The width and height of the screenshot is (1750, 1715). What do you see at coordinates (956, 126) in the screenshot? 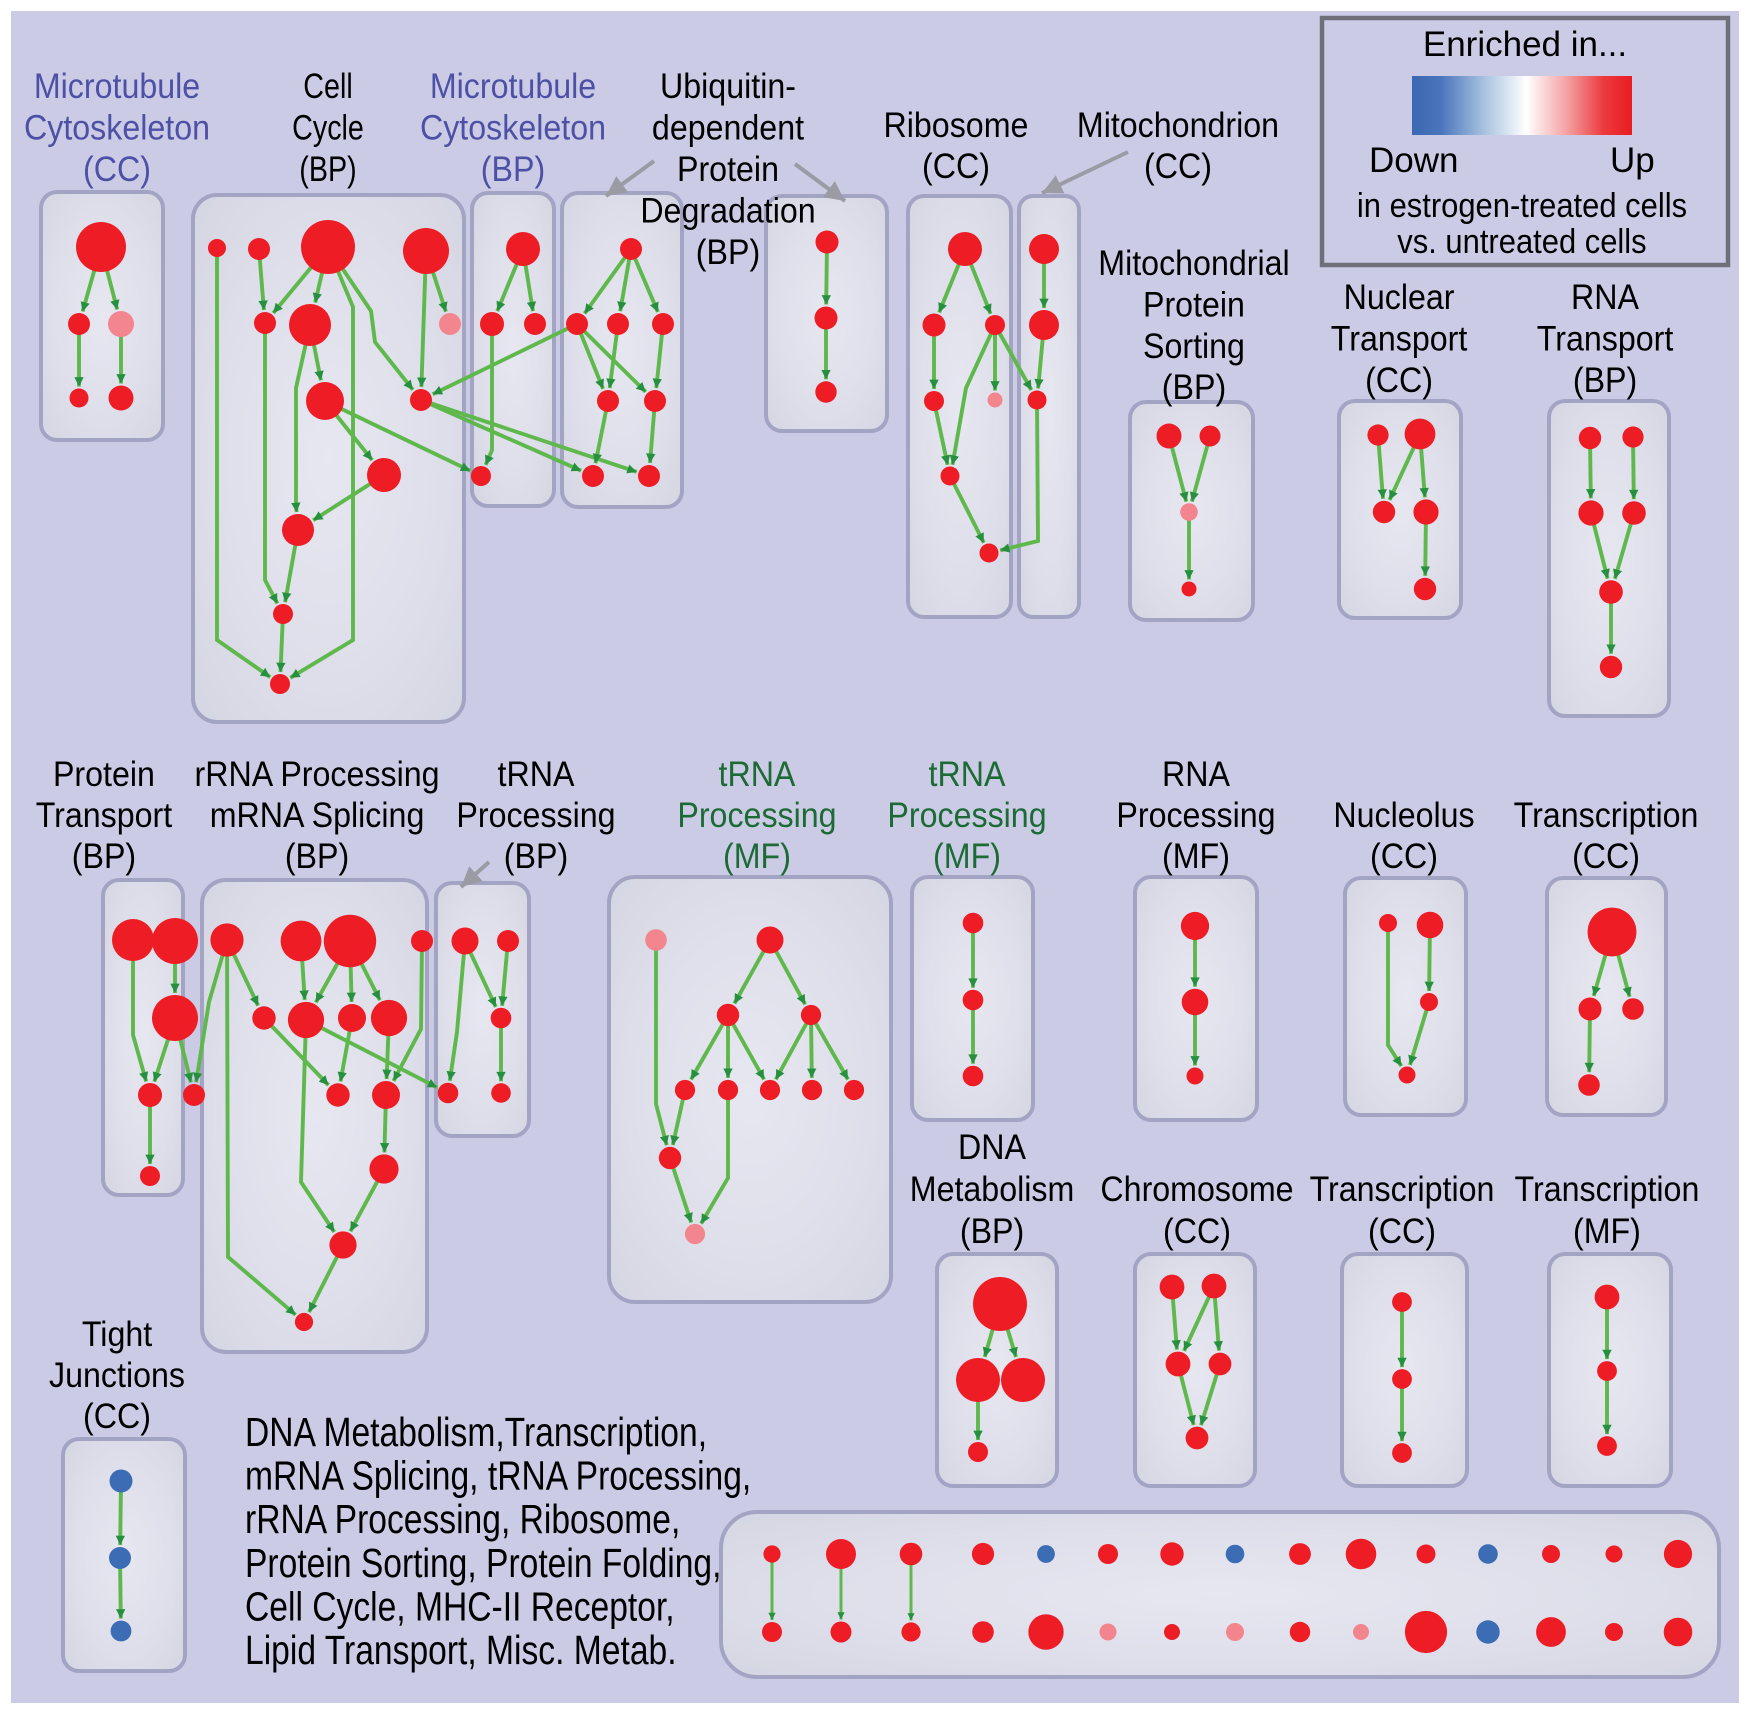
I see `svg-text: Ribosome` at bounding box center [956, 126].